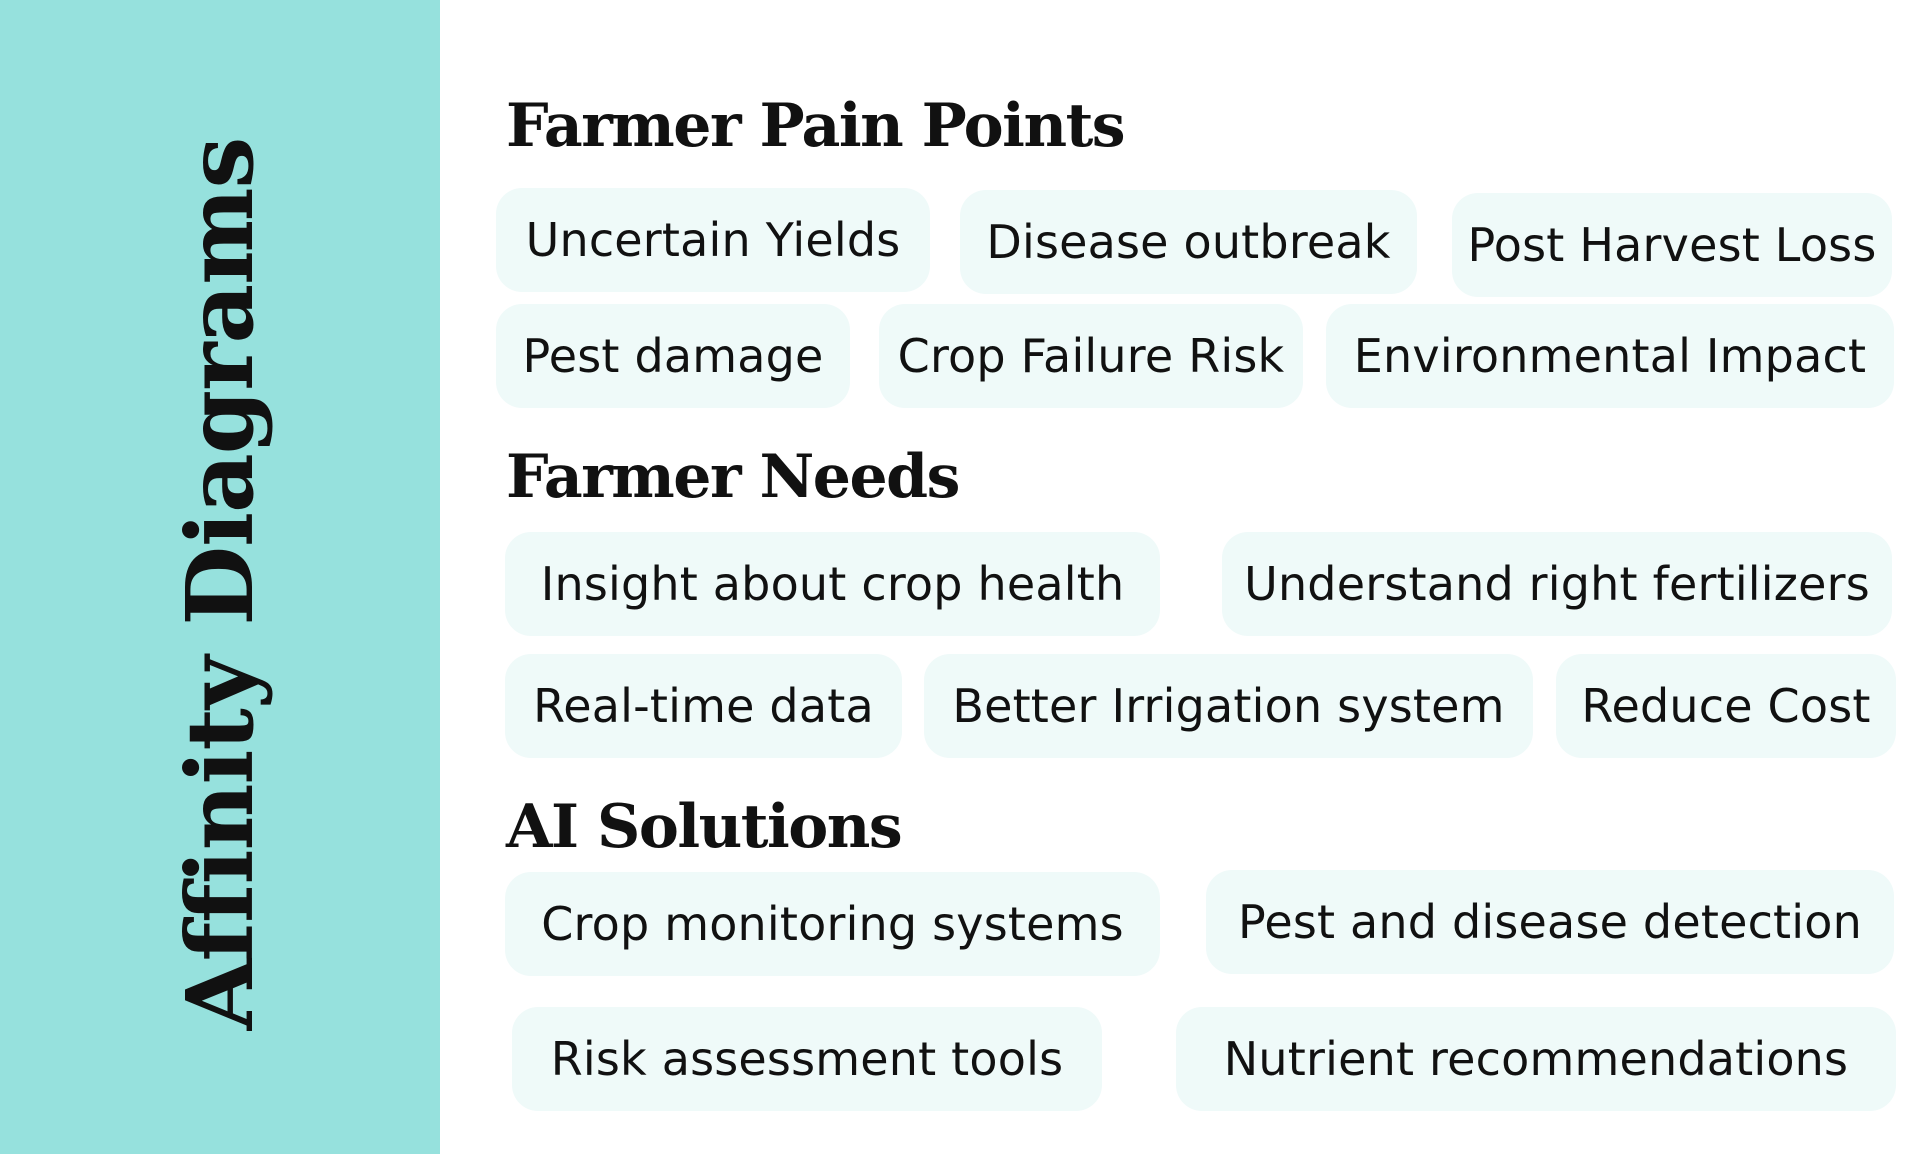 This screenshot has width=1920, height=1154. Describe the element at coordinates (1610, 356) in the screenshot. I see `sticky-note: Environmental Impact` at that location.